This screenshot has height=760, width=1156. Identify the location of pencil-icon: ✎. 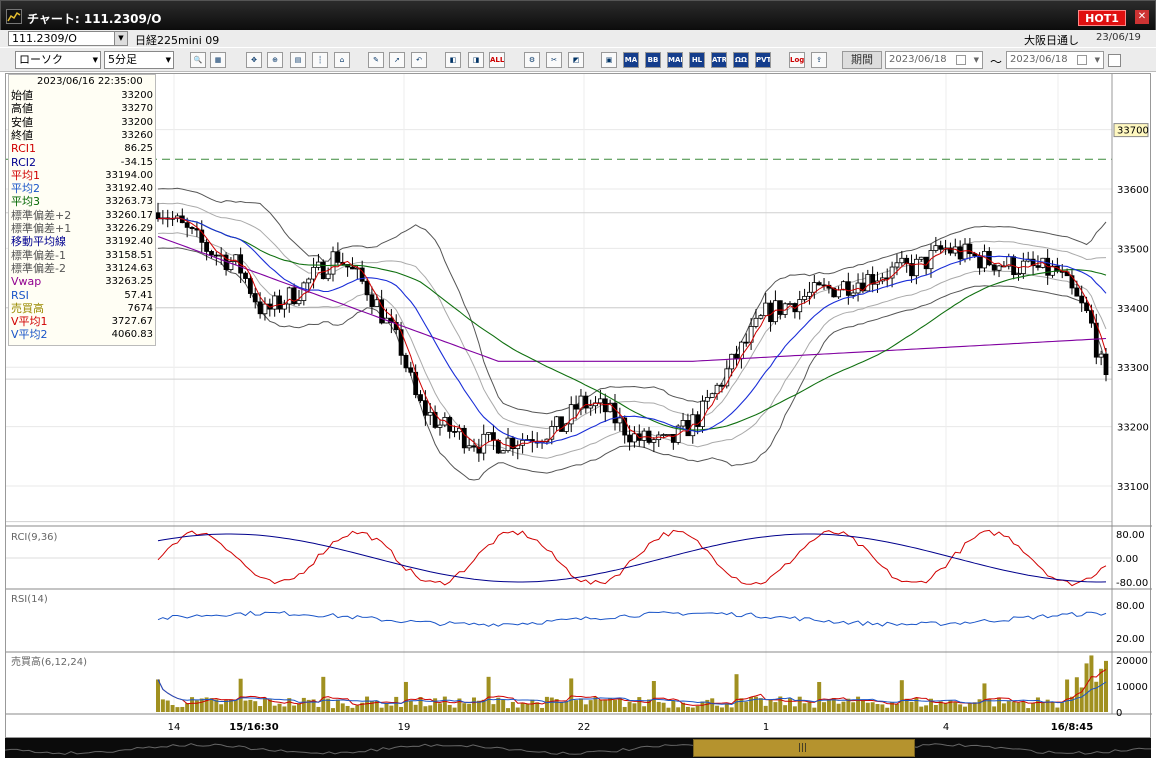
(376, 60).